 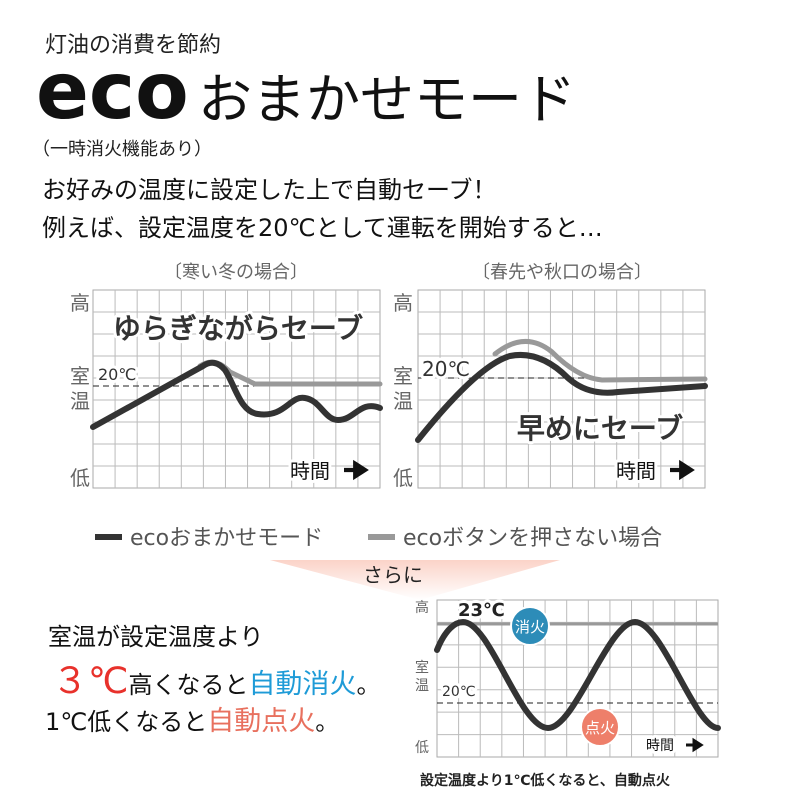 I want to click on text: 1℃低くなると, so click(x=126, y=722).